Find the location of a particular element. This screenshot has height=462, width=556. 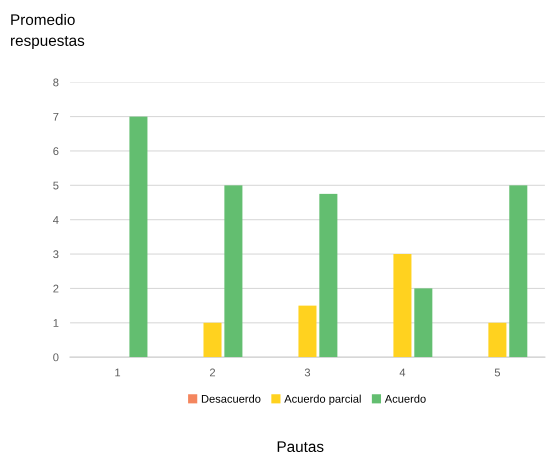

legend-label: Acuerdo is located at coordinates (405, 398).